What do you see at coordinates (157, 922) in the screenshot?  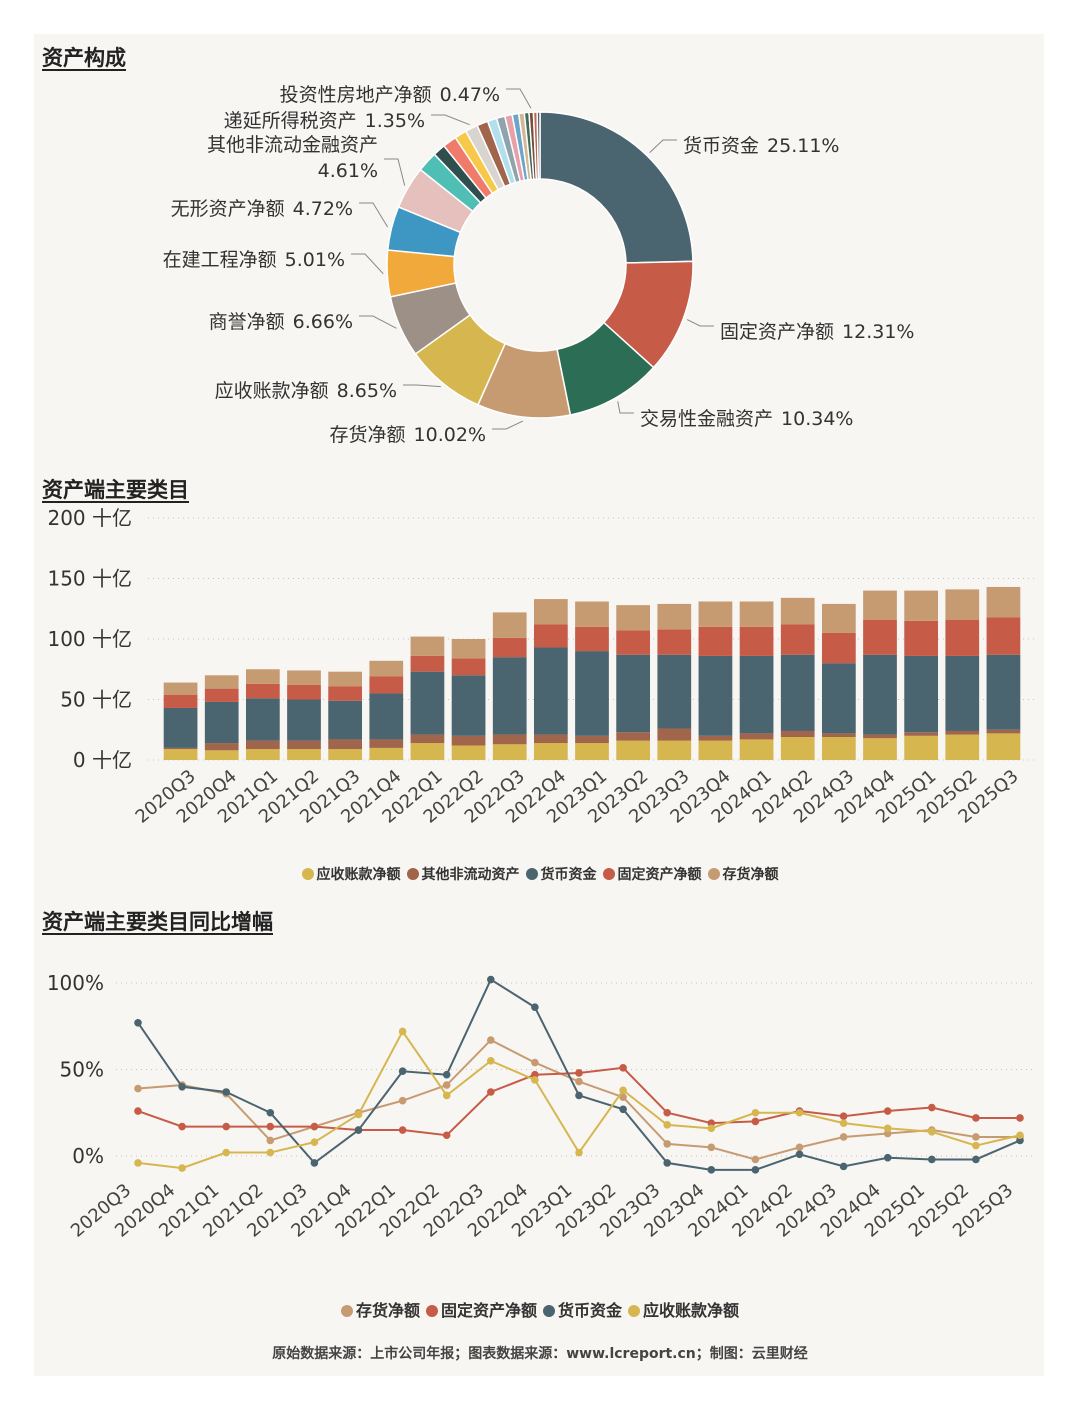 I see `yoy-title: 资产端主要类目同比增幅` at bounding box center [157, 922].